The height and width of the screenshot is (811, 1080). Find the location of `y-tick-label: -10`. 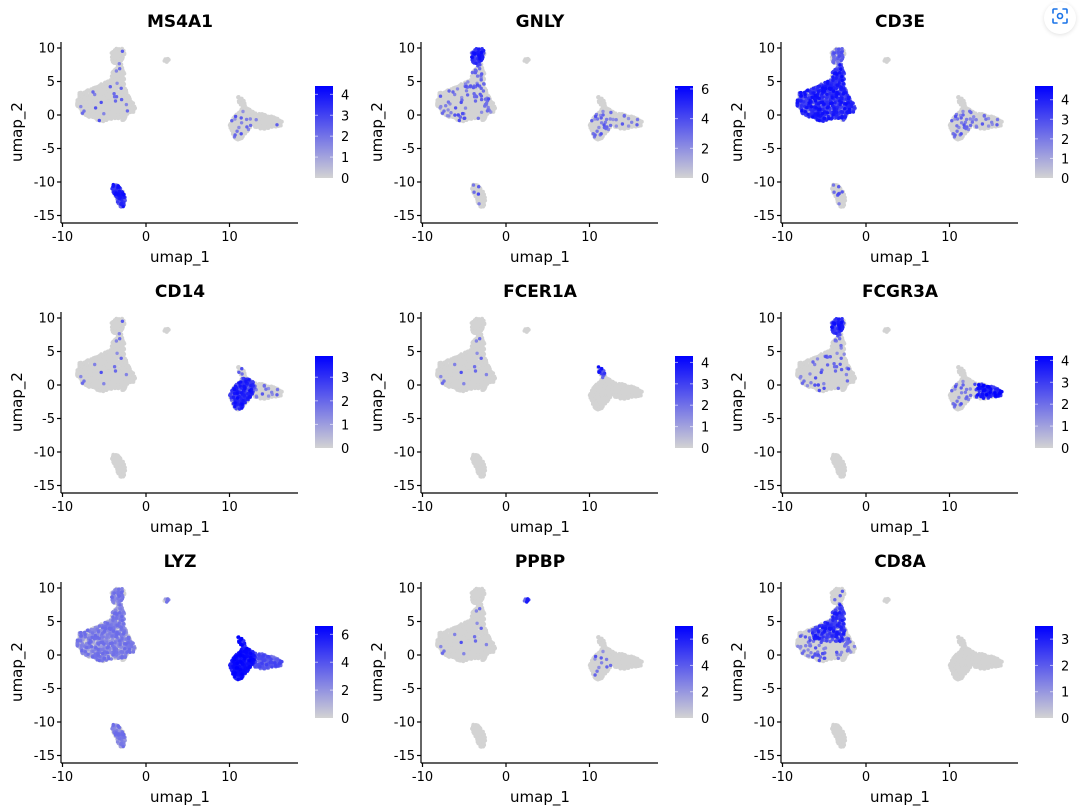

y-tick-label: -10 is located at coordinates (44, 183).